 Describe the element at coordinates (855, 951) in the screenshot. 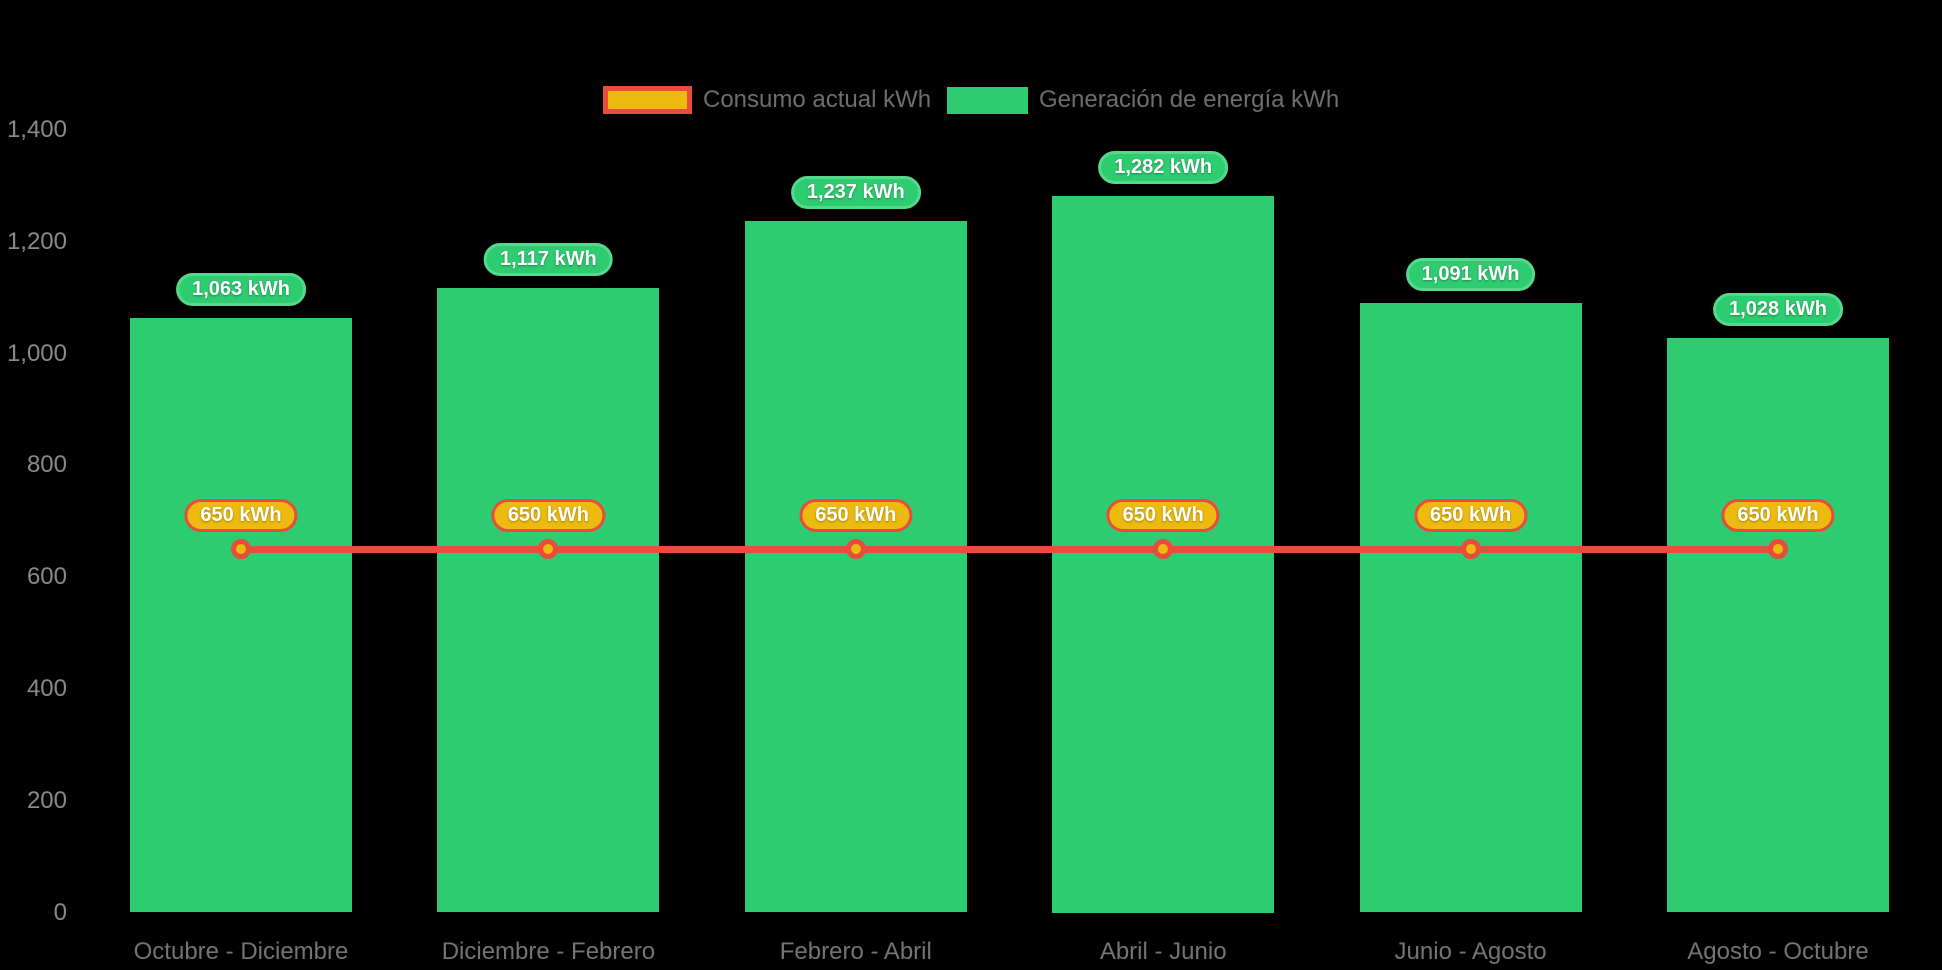

I see `x-axis-category-label: Febrero - Abril` at that location.